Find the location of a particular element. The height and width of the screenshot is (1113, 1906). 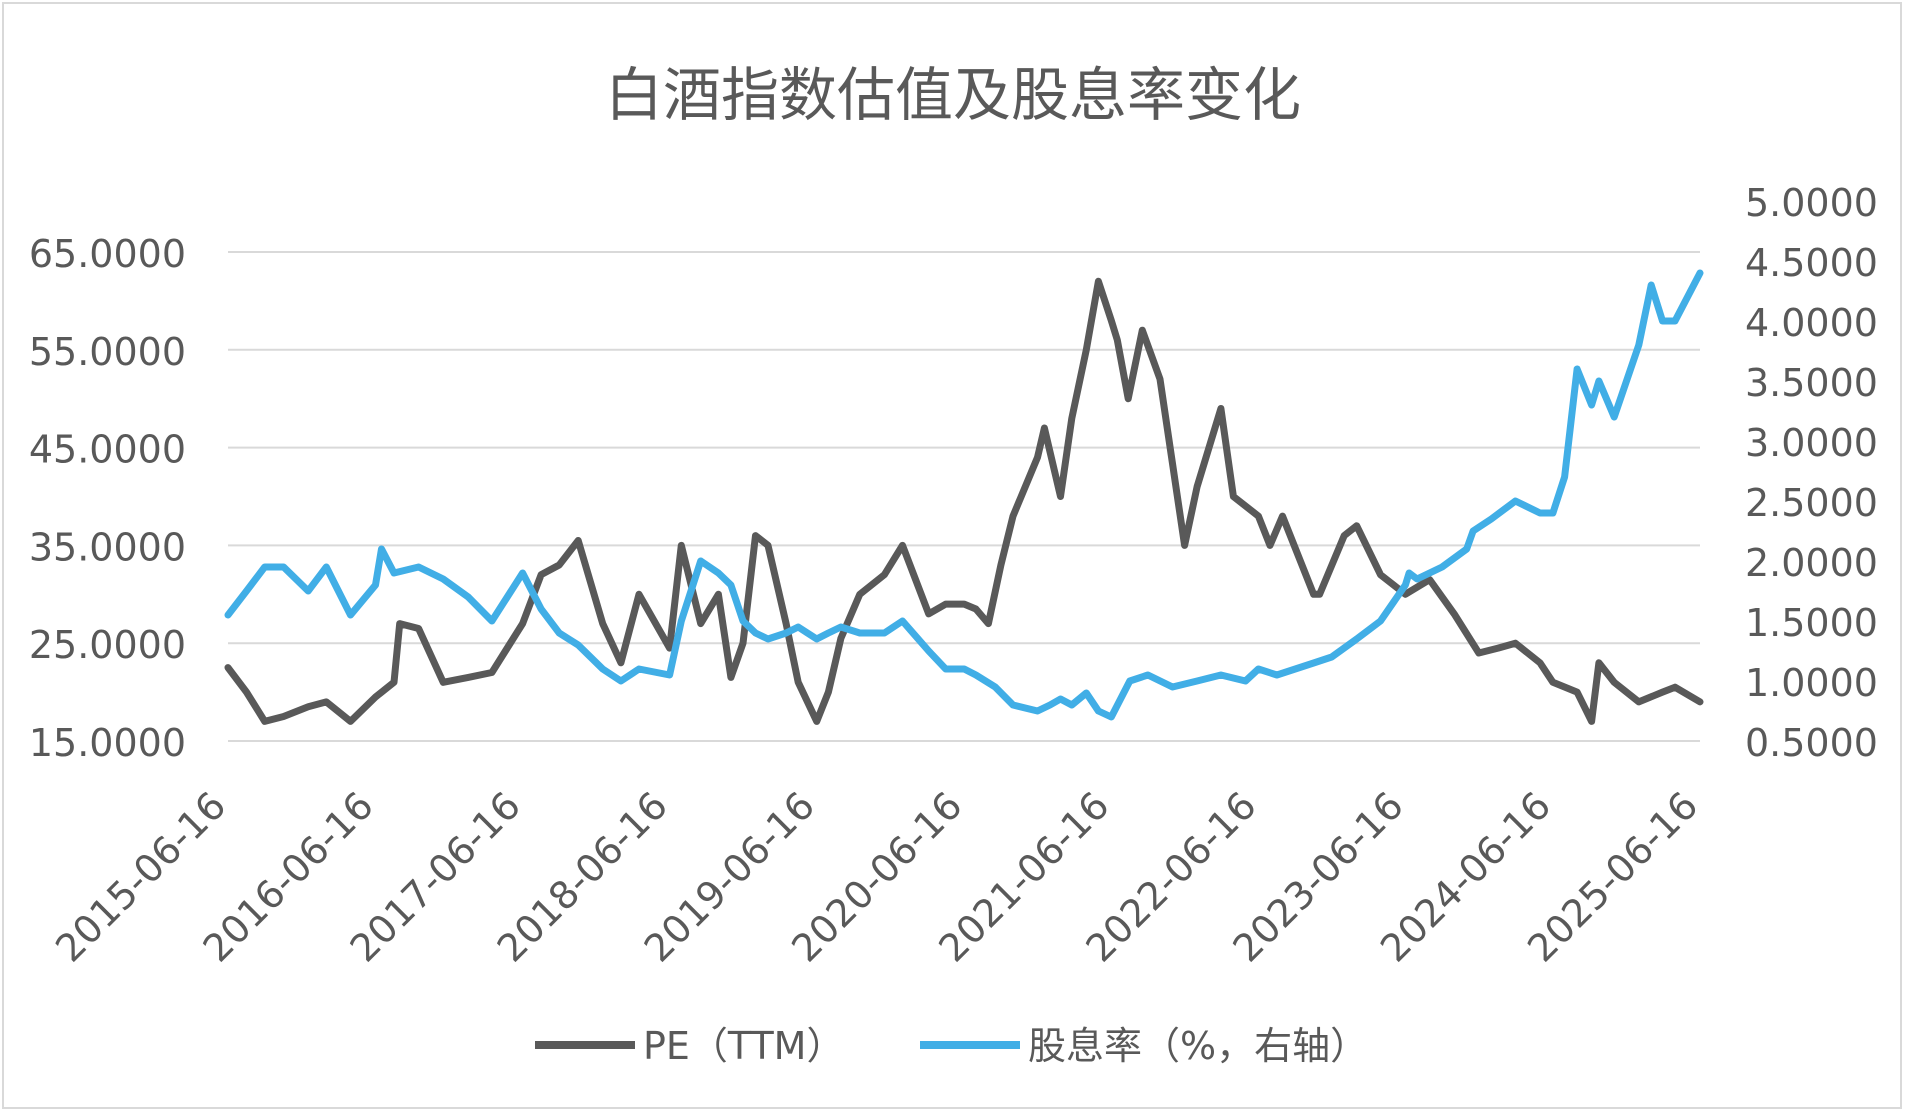

legend-label-1: PE（TTM） is located at coordinates (743, 1046).